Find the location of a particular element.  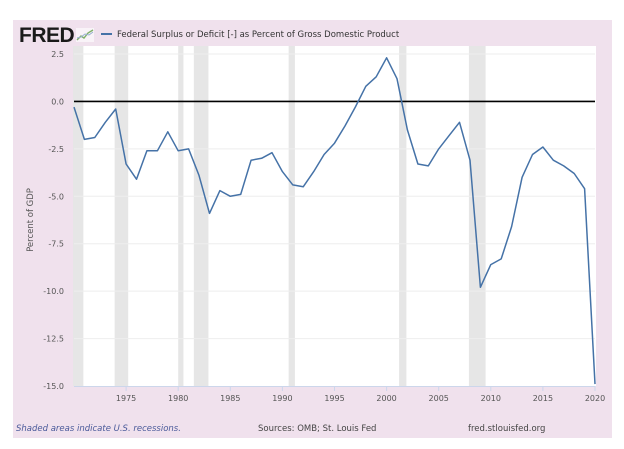

y-tick-label: -12.5 is located at coordinates (53, 339).